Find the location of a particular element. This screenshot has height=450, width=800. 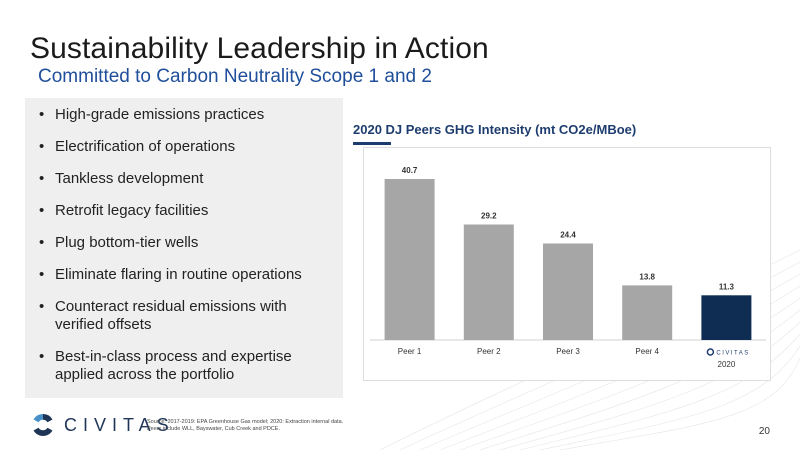

bullet-item: High-grade emissions practices is located at coordinates (184, 115).